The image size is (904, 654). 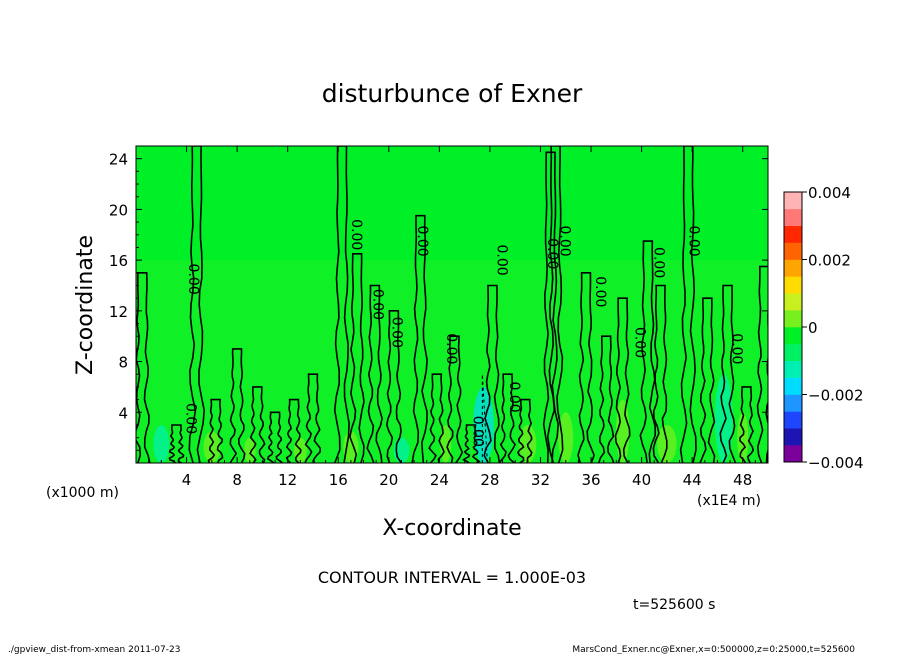 What do you see at coordinates (489, 480) in the screenshot?
I see `x-tick-label: 28` at bounding box center [489, 480].